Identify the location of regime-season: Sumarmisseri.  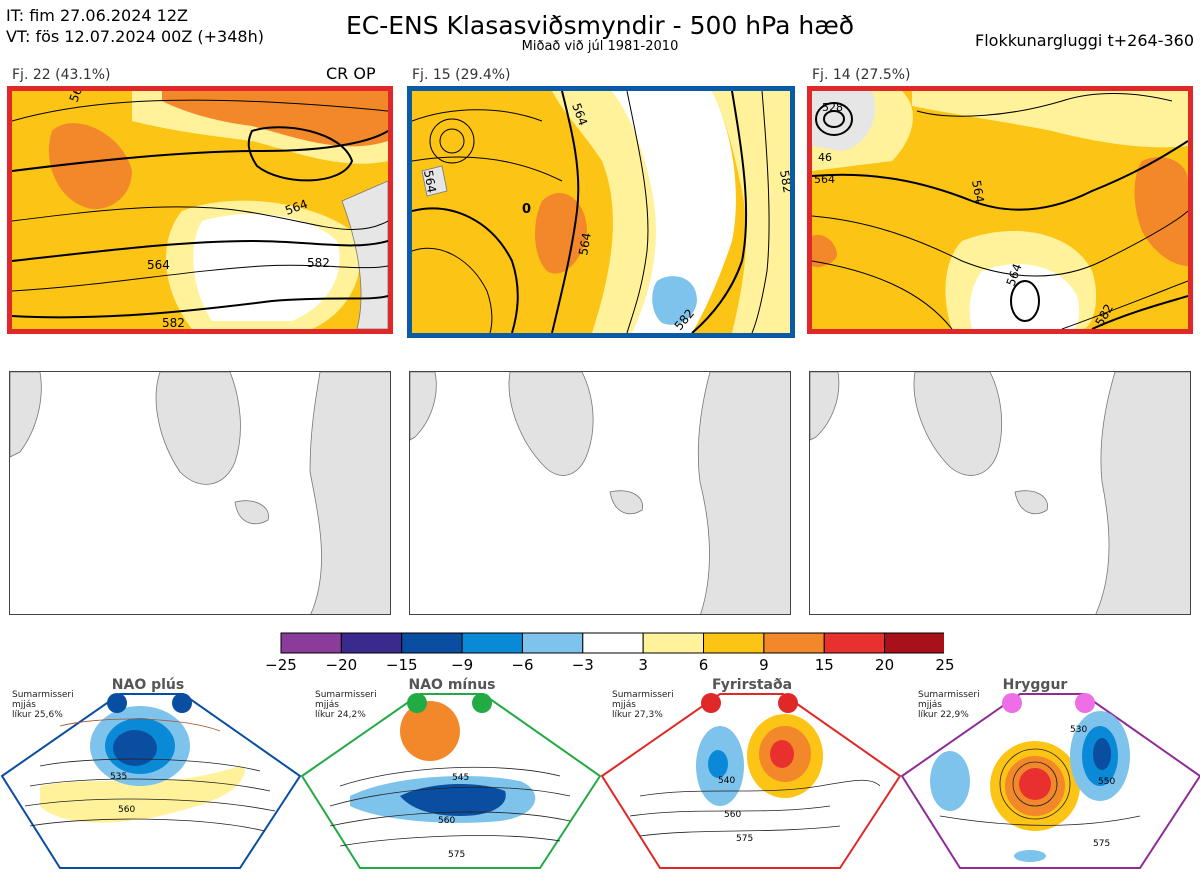
(43, 695).